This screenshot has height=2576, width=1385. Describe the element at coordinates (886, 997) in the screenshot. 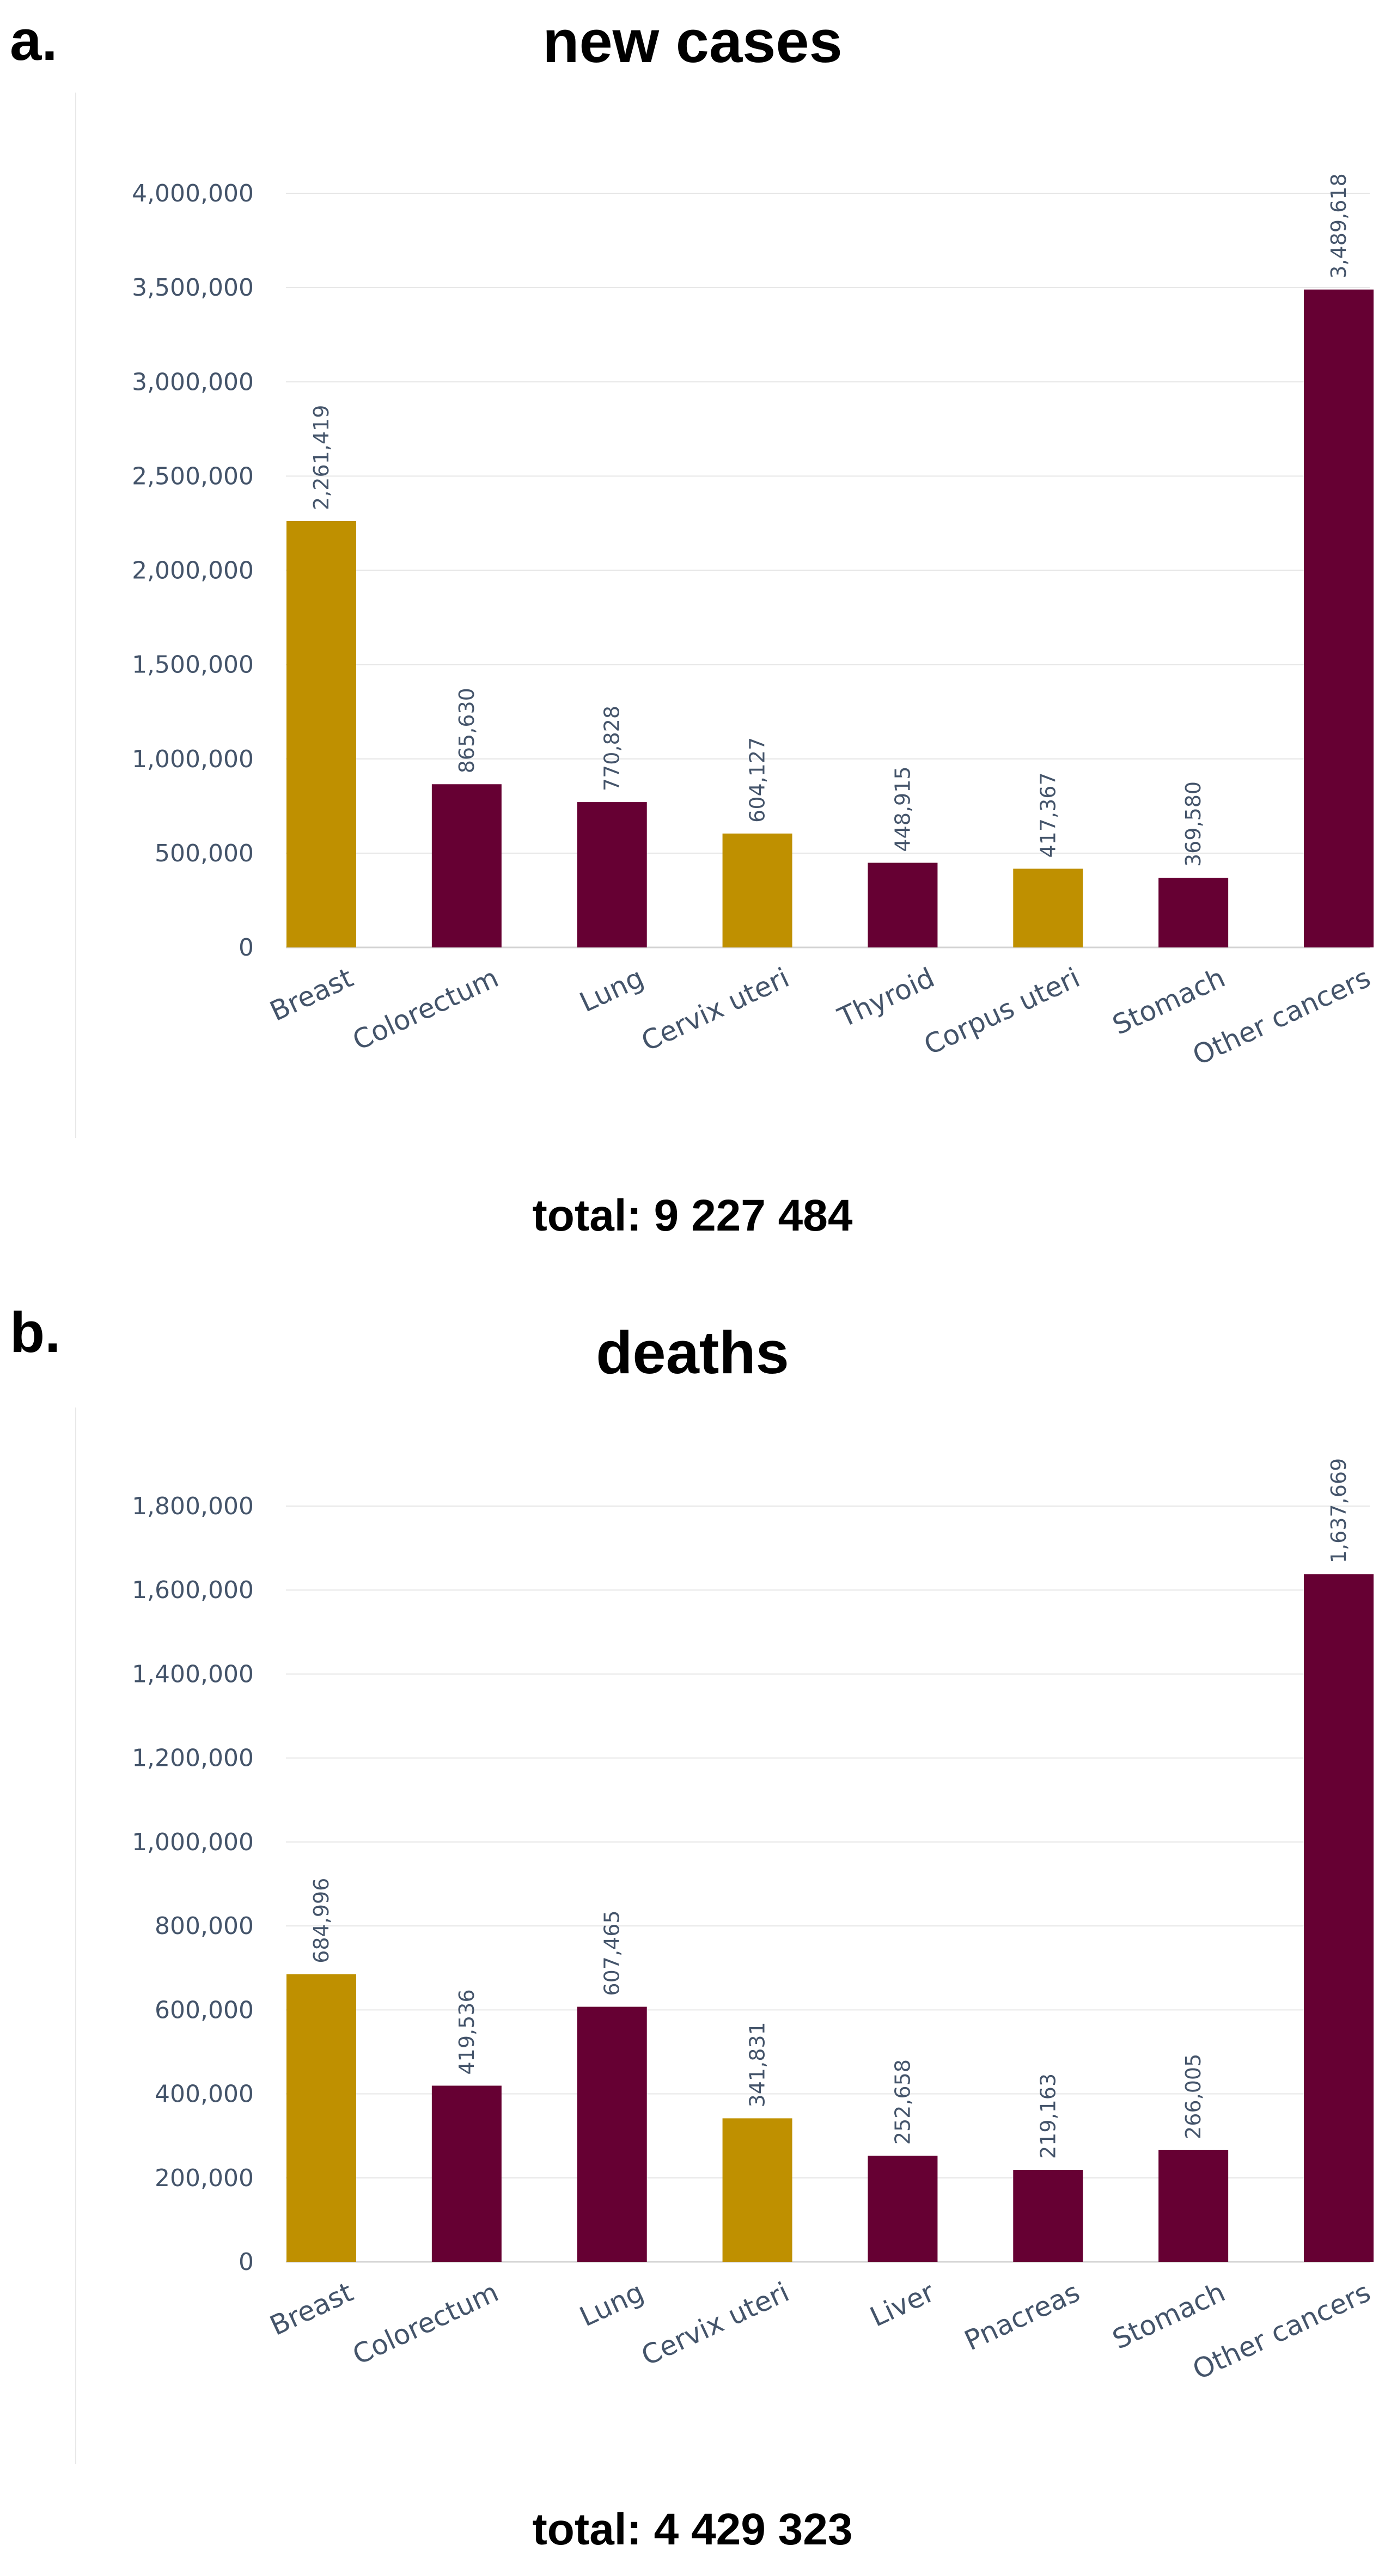

I see `x-tick-label: Thyroid` at that location.